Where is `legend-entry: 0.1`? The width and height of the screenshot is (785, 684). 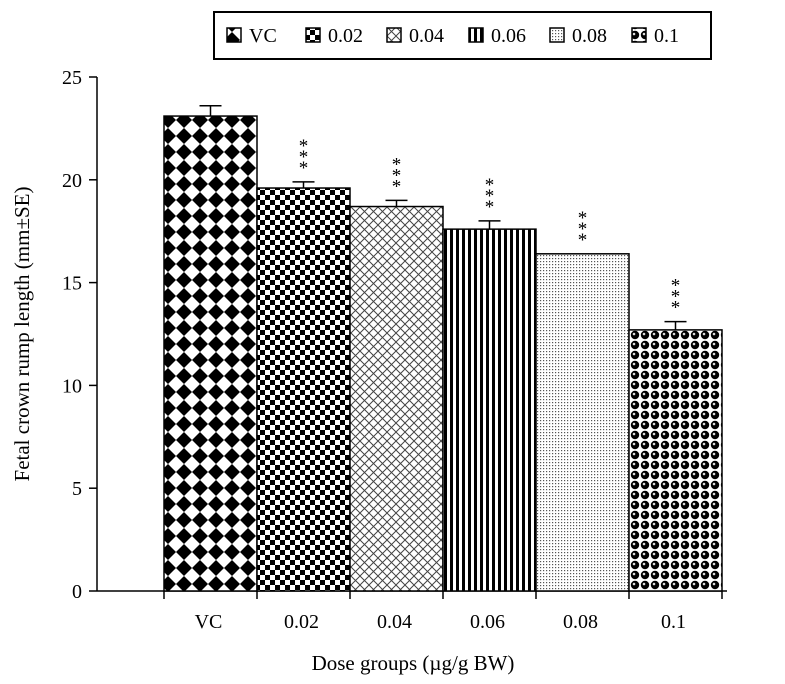
legend-entry: 0.1 is located at coordinates (655, 36).